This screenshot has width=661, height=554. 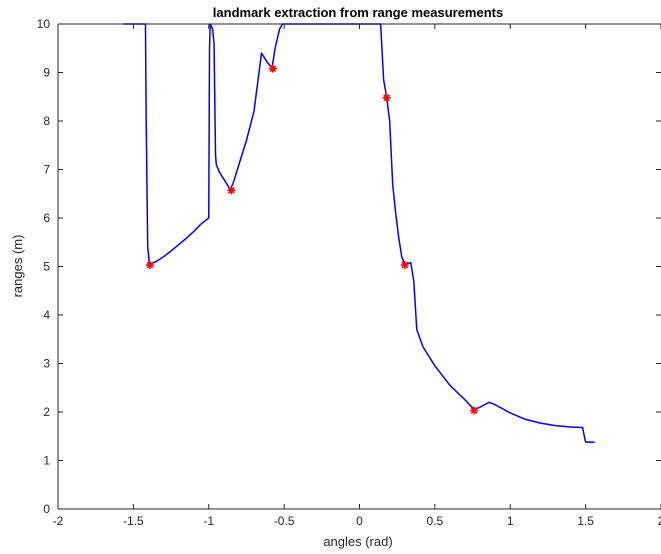 What do you see at coordinates (435, 521) in the screenshot?
I see `x-tick-label: 0.5` at bounding box center [435, 521].